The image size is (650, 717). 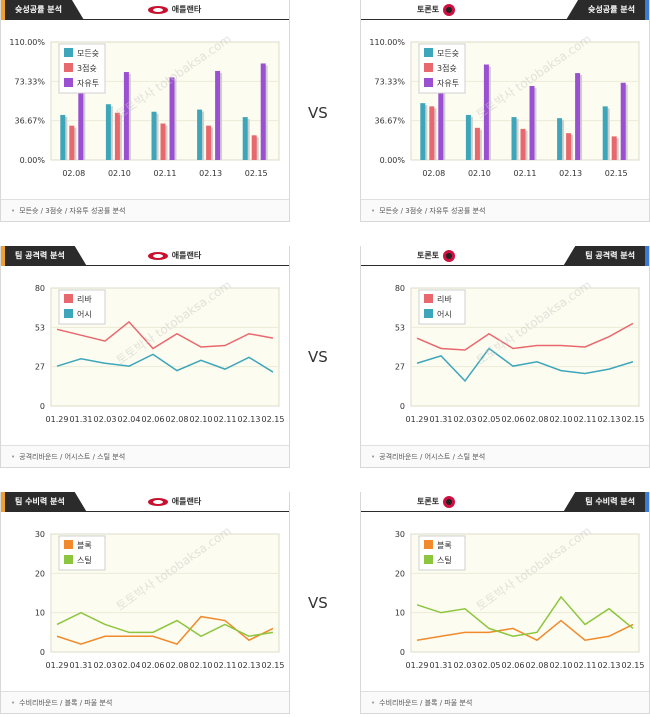 I want to click on y-tick-label: 0, so click(x=42, y=406).